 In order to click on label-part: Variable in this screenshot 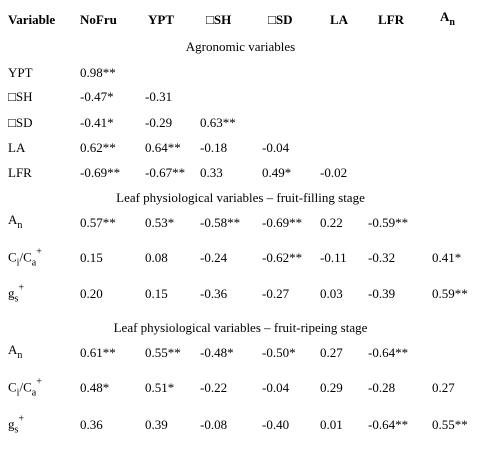, I will do `click(32, 19)`.